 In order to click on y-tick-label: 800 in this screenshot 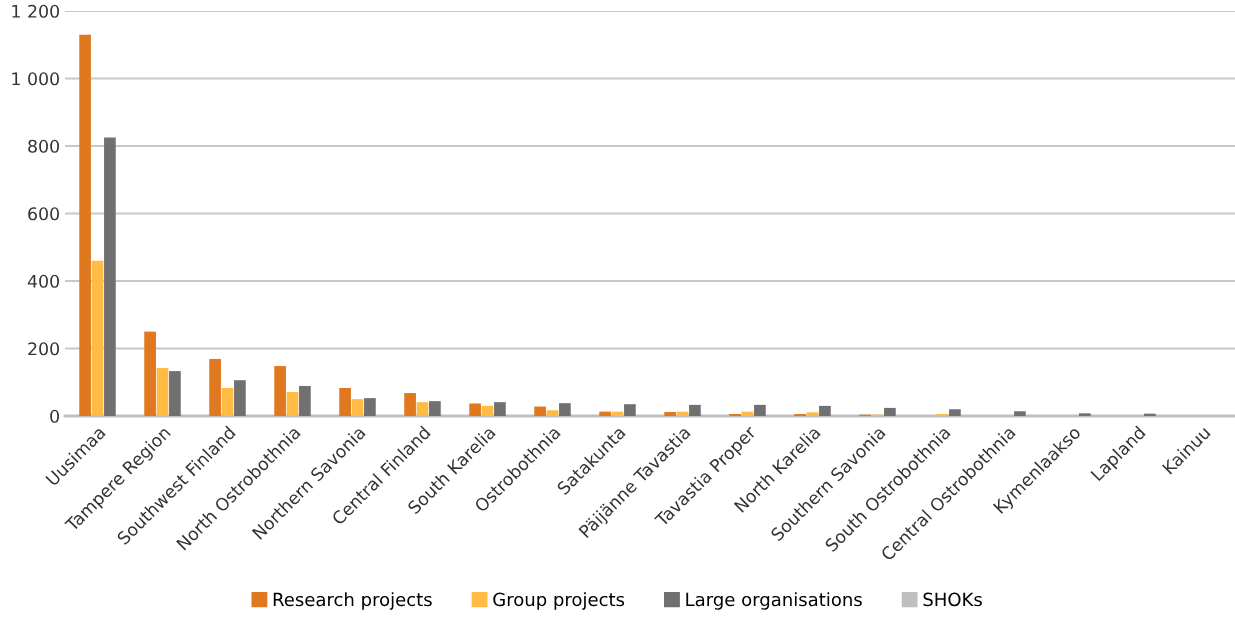, I will do `click(43, 146)`.